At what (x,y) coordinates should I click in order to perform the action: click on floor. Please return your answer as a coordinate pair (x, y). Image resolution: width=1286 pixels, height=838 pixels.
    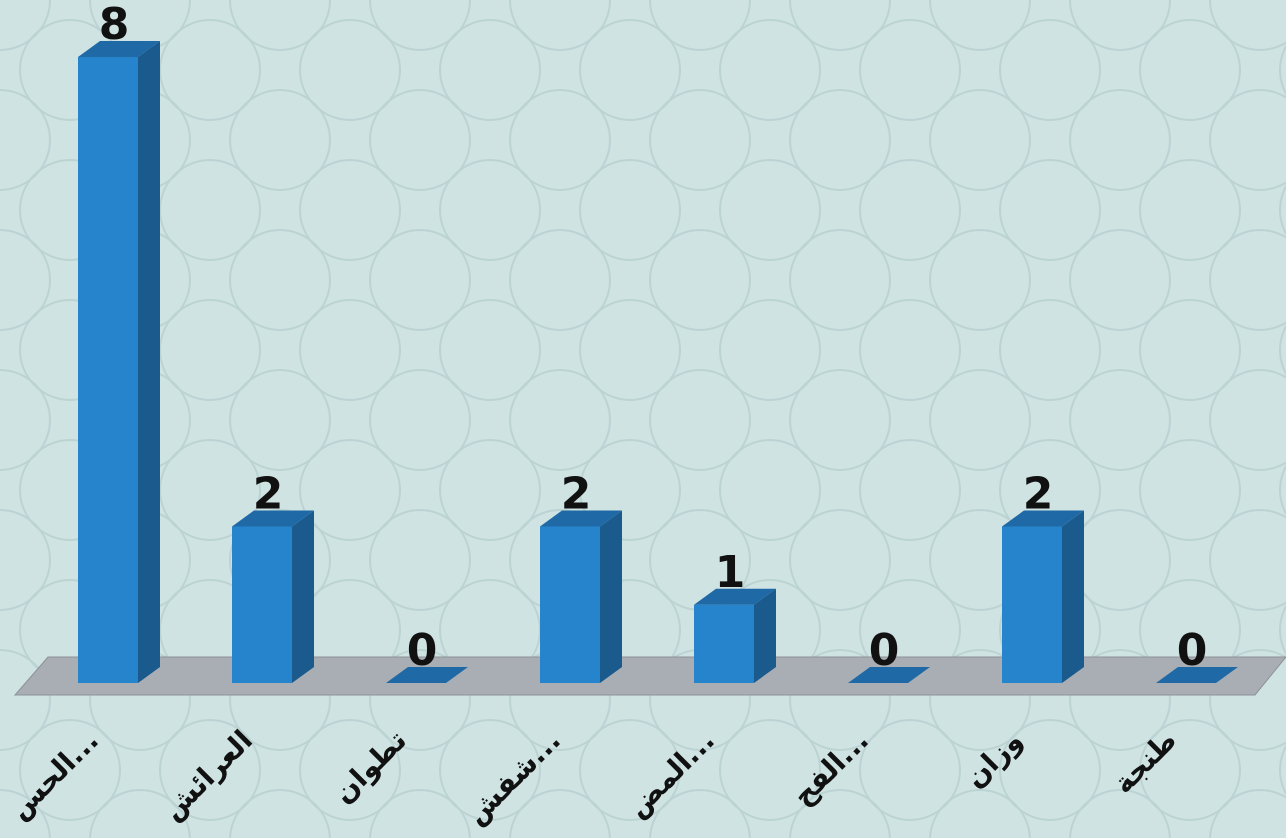
    Looking at the image, I should click on (649, 676).